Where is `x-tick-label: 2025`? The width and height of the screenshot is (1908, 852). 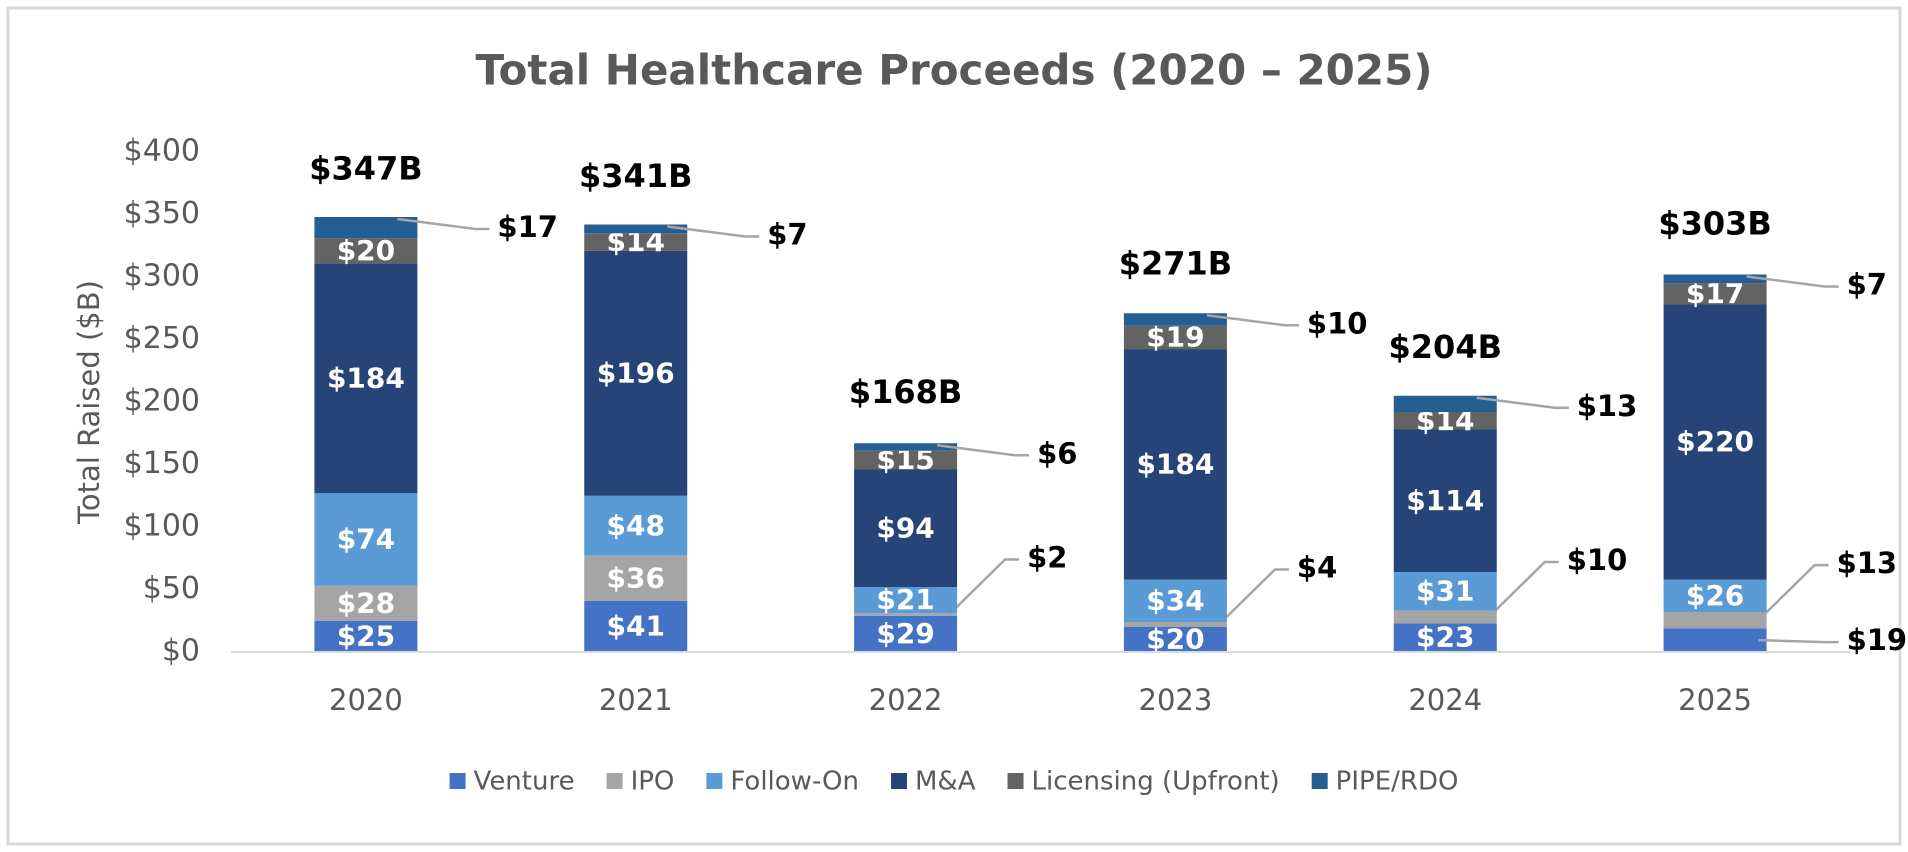
x-tick-label: 2025 is located at coordinates (1715, 700).